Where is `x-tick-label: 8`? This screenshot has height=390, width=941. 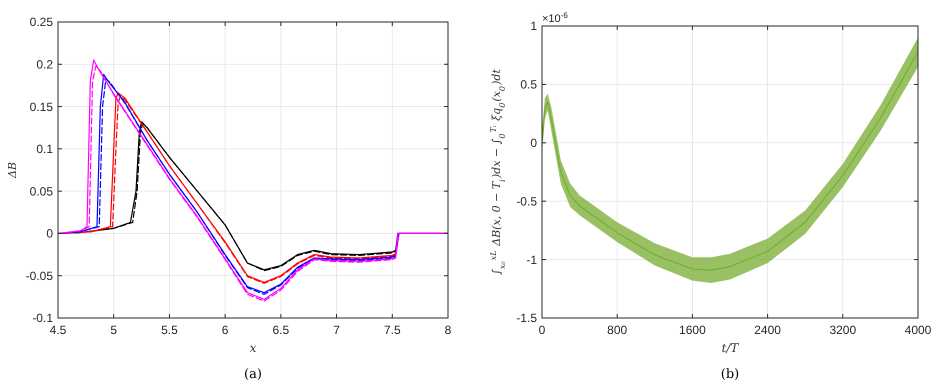 x-tick-label: 8 is located at coordinates (448, 330).